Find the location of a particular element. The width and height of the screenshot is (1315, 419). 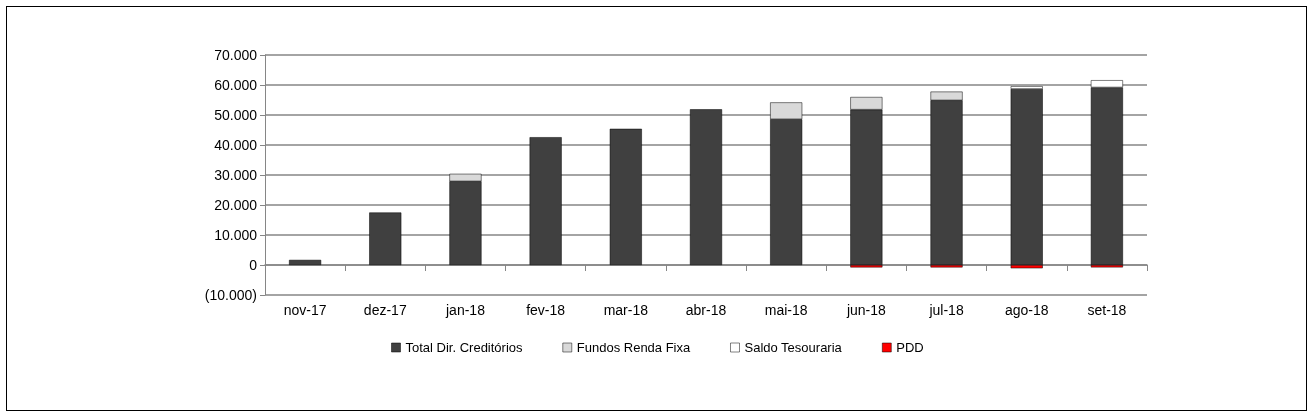

y-tick-label: 20.000 is located at coordinates (236, 205).